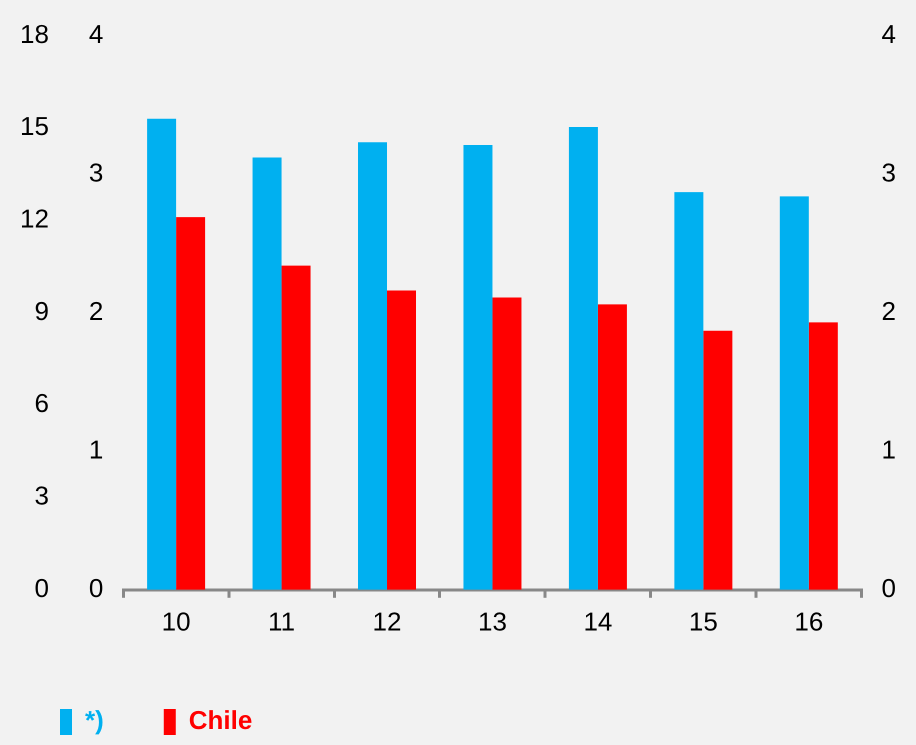  What do you see at coordinates (94, 720) in the screenshot?
I see `legend-label: *)` at bounding box center [94, 720].